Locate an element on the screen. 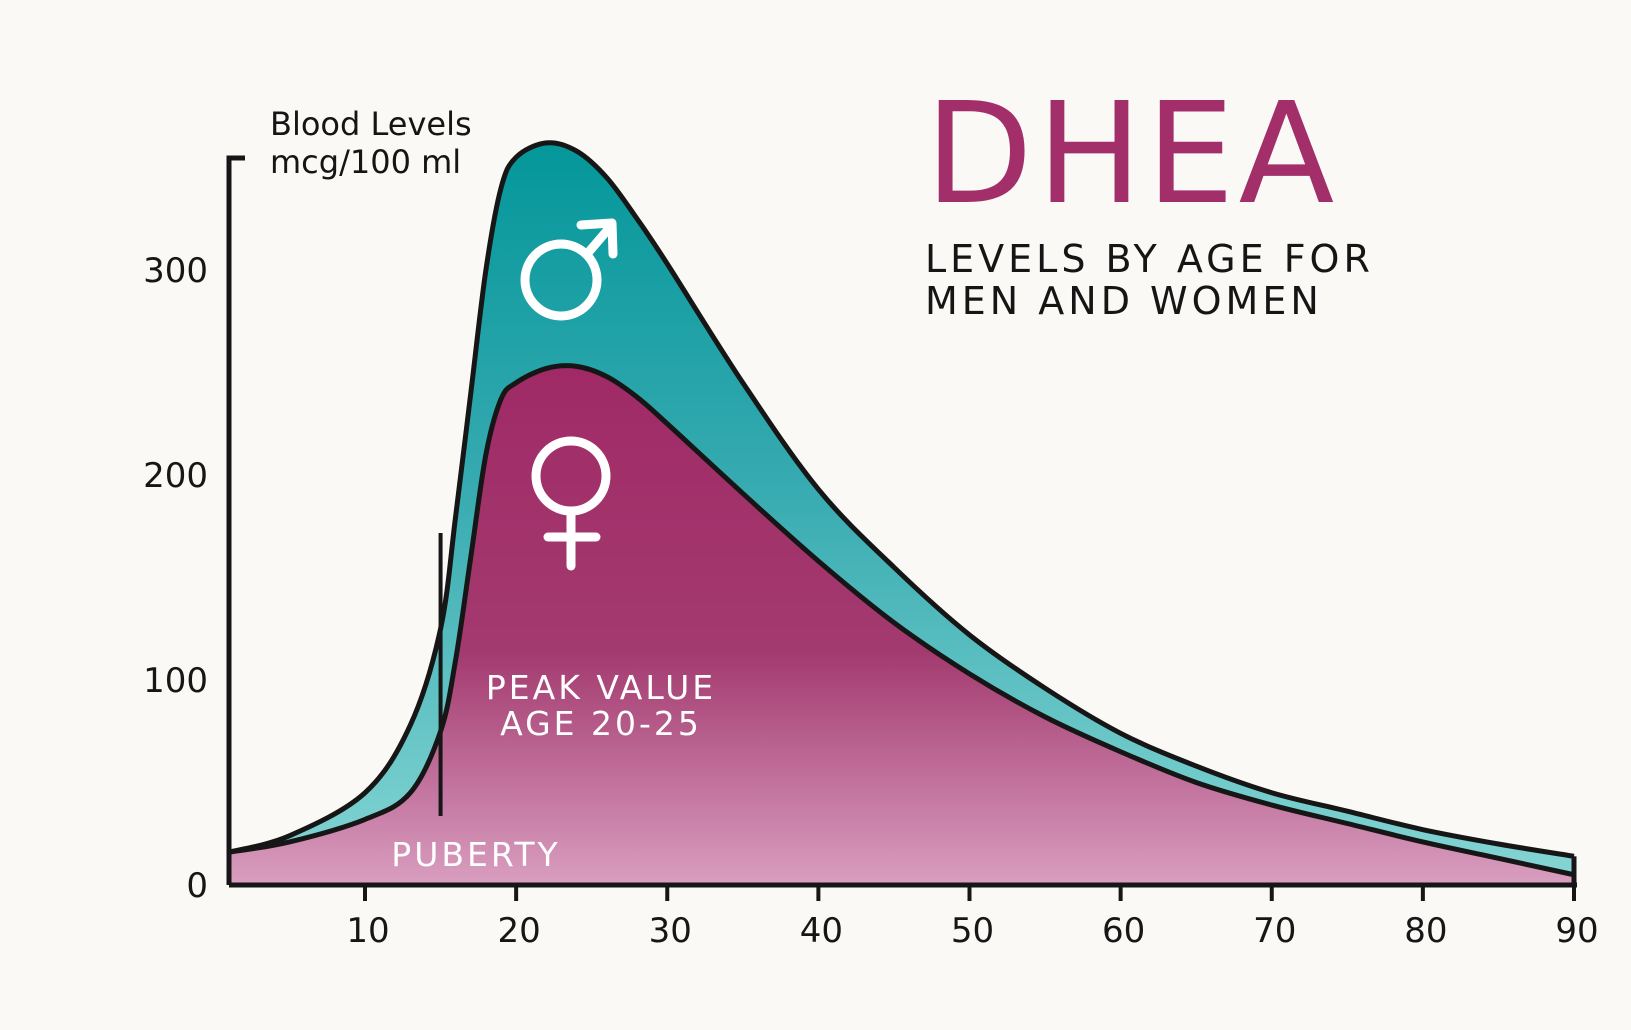 The image size is (1631, 1030). annotation-label: AGE 20-25 is located at coordinates (601, 723).